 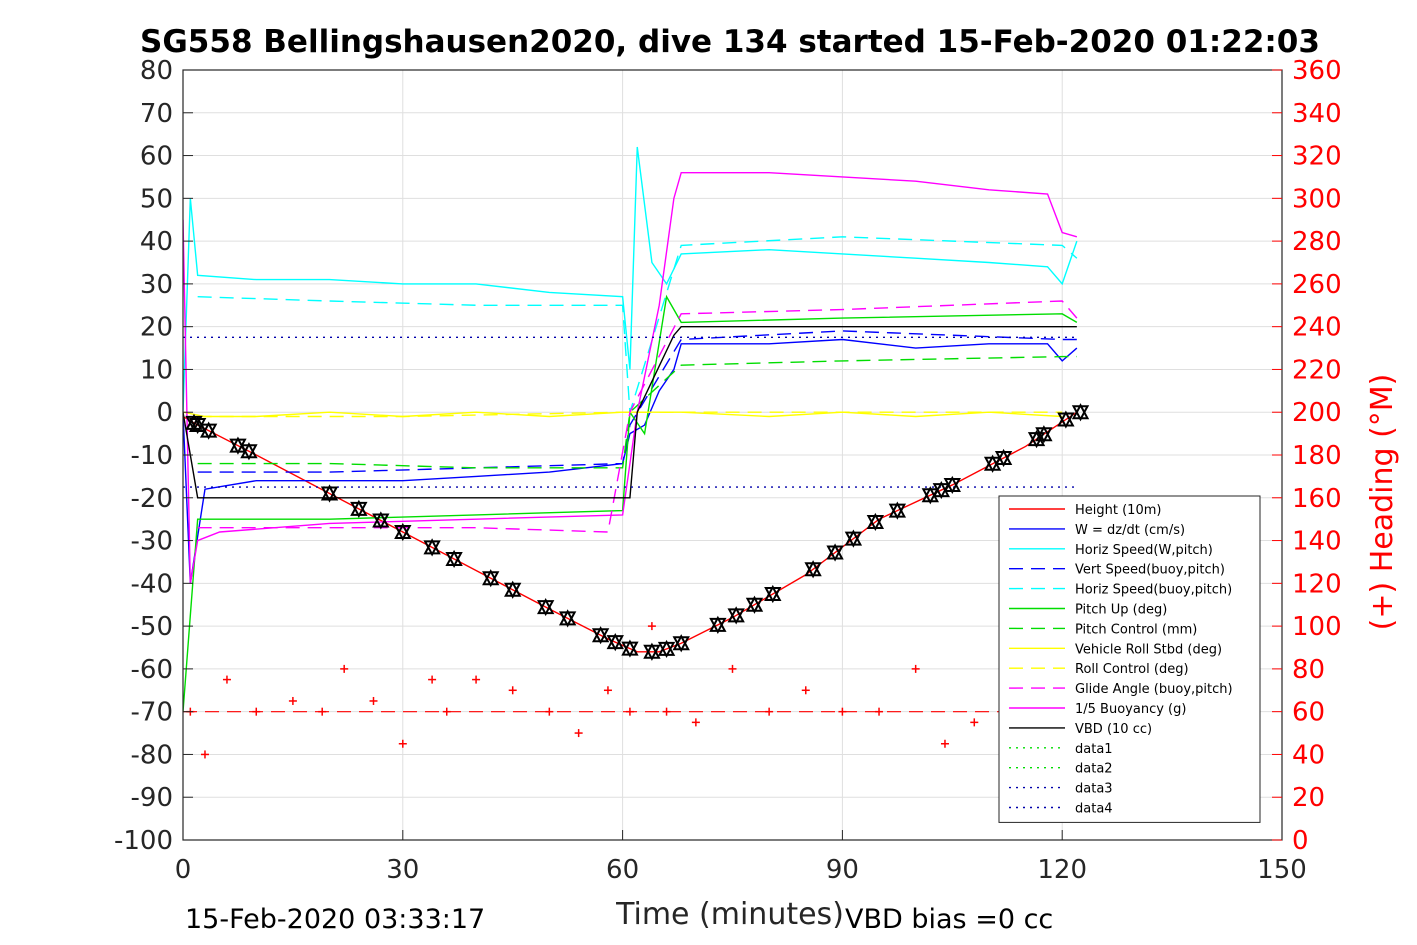 What do you see at coordinates (1317, 71) in the screenshot?
I see `right-tick-label: 360` at bounding box center [1317, 71].